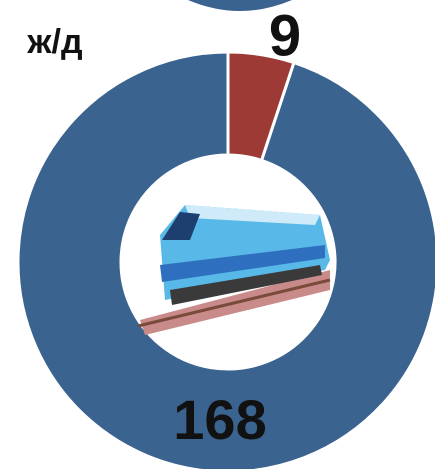 The image size is (435, 469). Describe the element at coordinates (234, 270) in the screenshot. I see `train-picture` at that location.